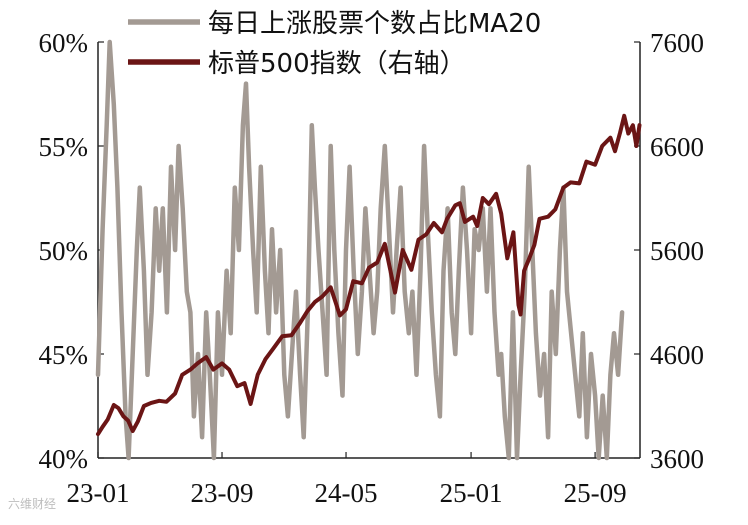 Image resolution: width=748 pixels, height=525 pixels. I want to click on x-tick-label: 25-09, so click(595, 493).